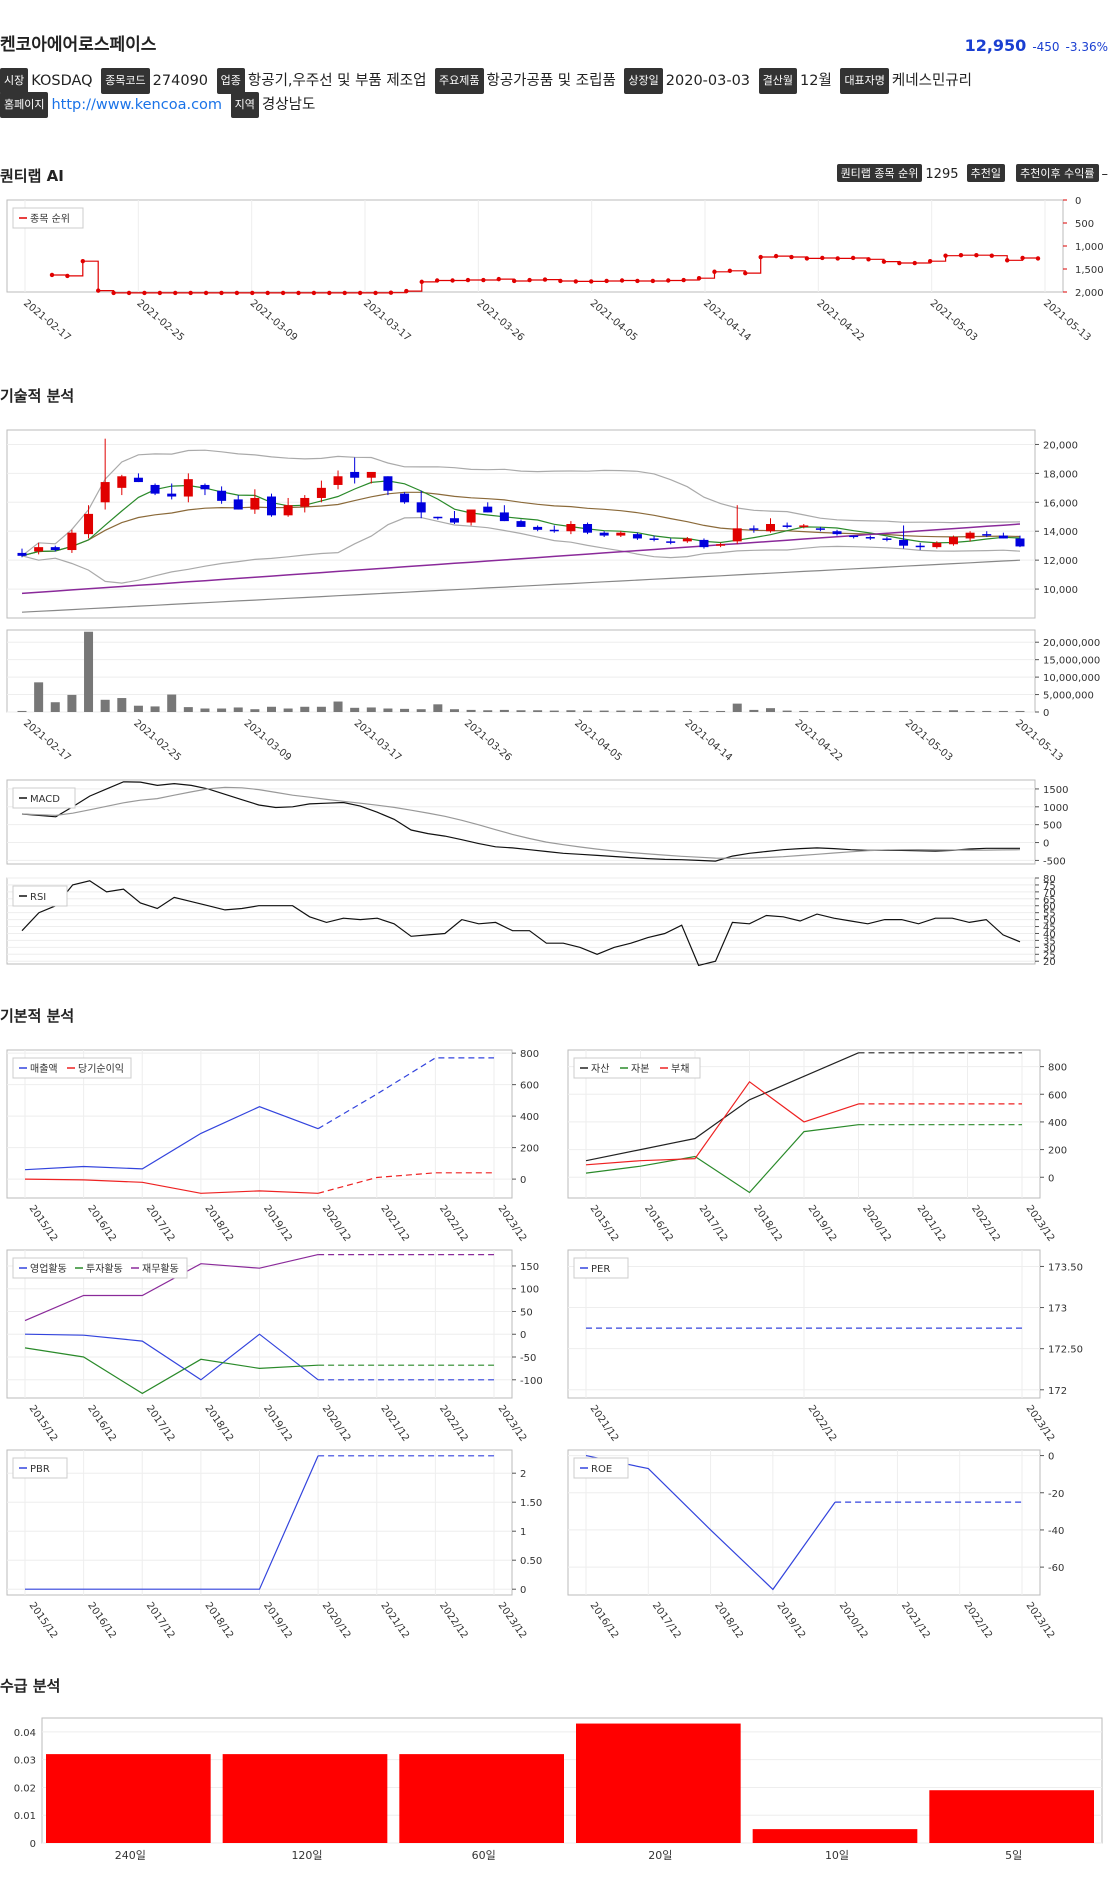 The height and width of the screenshot is (1877, 1110). What do you see at coordinates (1049, 900) in the screenshot?
I see `rsi-ytick-label: 65` at bounding box center [1049, 900].